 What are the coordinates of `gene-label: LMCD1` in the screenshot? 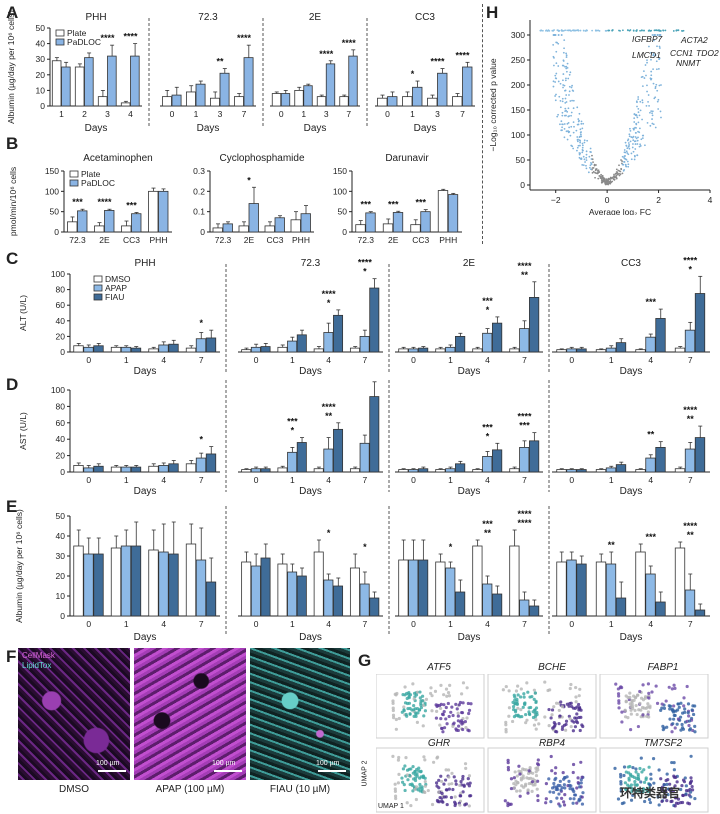 It's located at (646, 55).